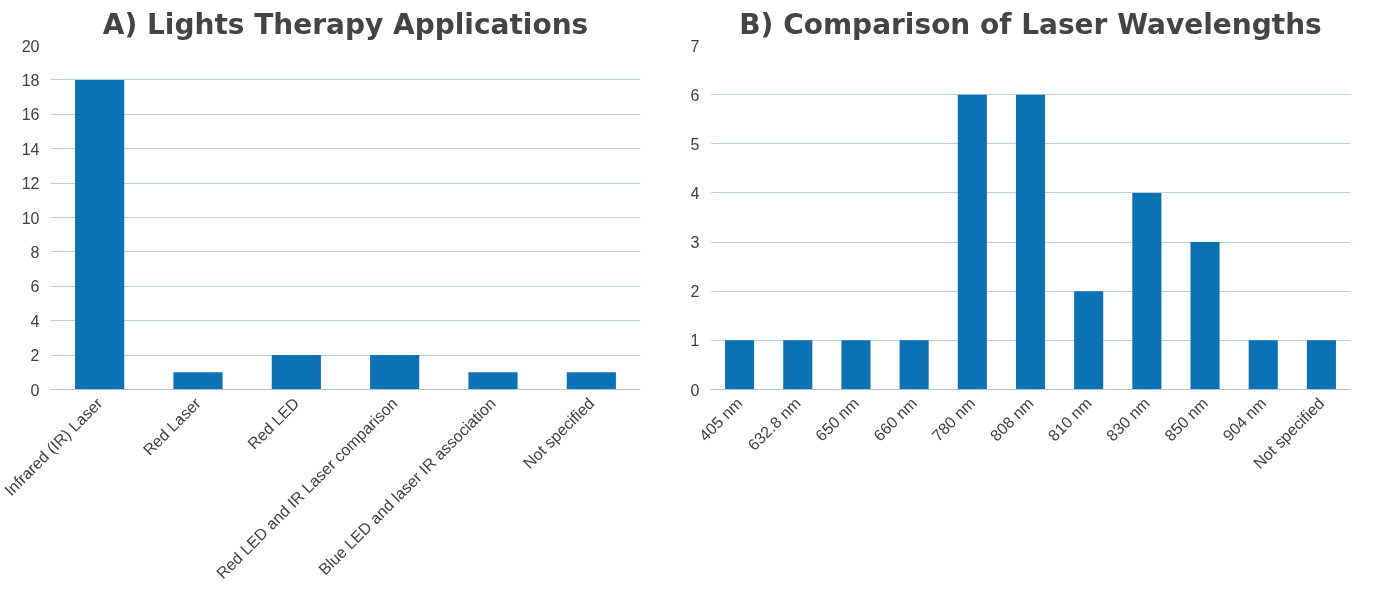  What do you see at coordinates (30, 46) in the screenshot?
I see `y-tick-label: 20` at bounding box center [30, 46].